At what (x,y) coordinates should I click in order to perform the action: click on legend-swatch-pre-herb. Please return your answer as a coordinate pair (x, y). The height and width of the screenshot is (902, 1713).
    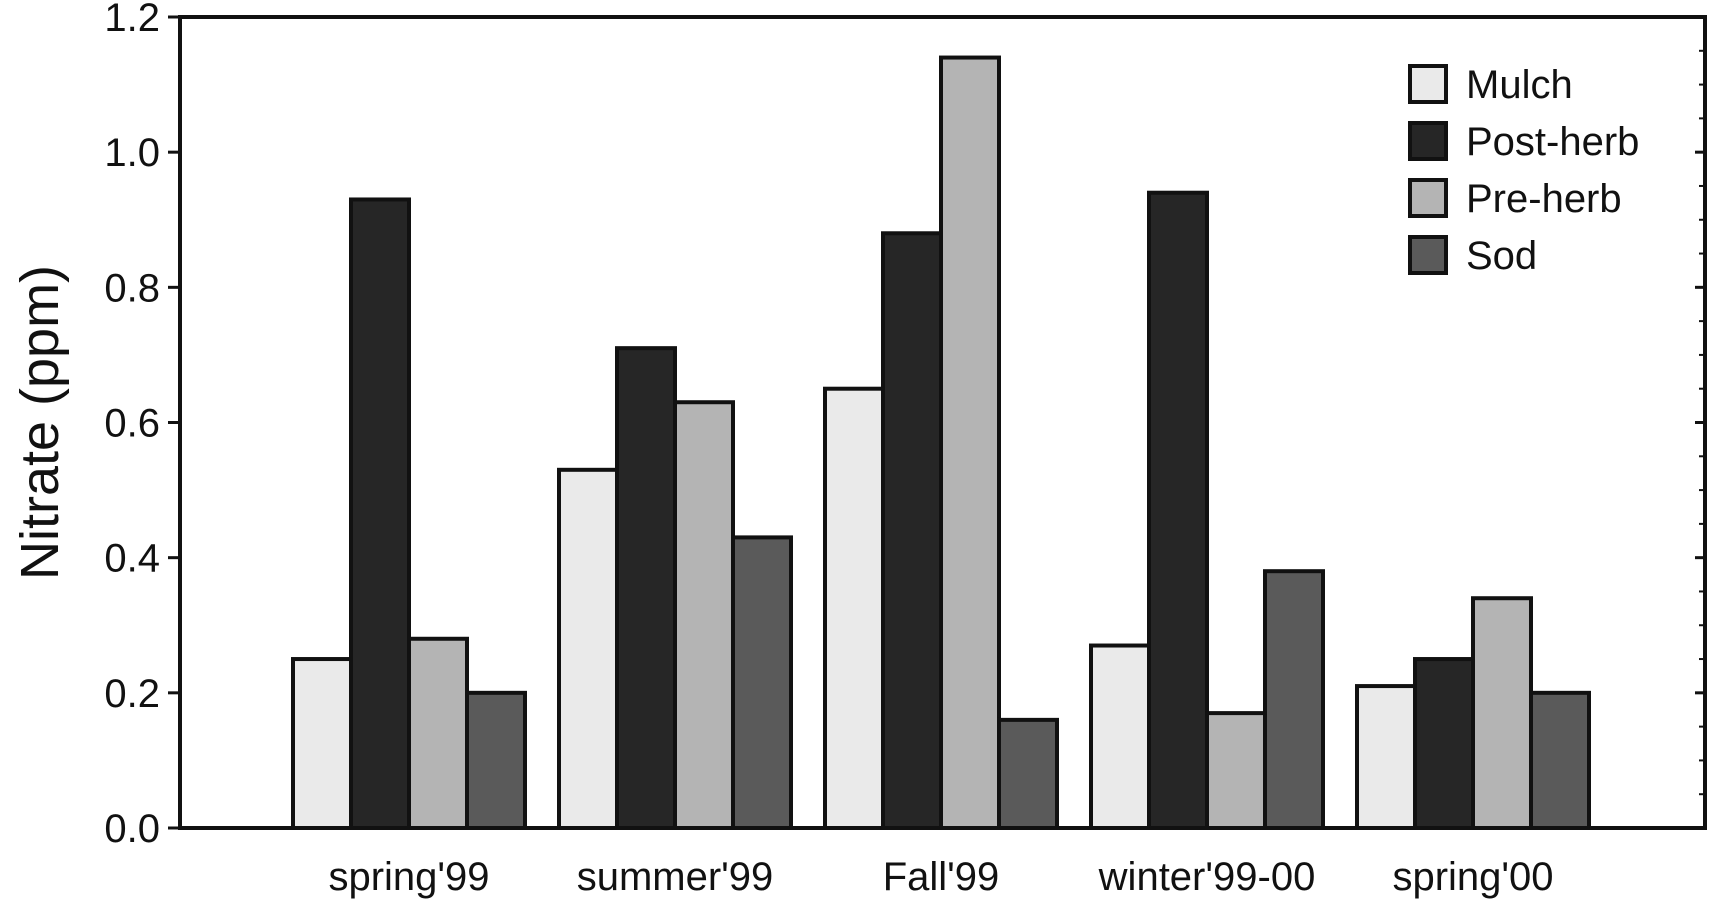
    Looking at the image, I should click on (1428, 198).